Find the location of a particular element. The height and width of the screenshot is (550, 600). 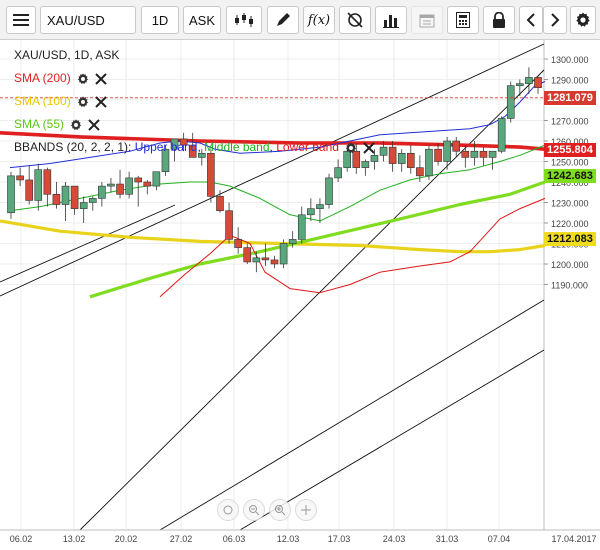

symbol-selector: XAU/USD is located at coordinates (88, 20).